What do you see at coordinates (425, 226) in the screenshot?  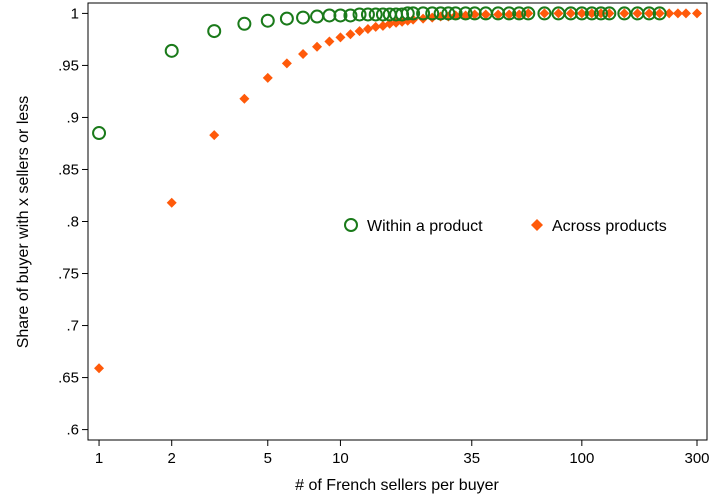 I see `legend-label-within: Within a product` at bounding box center [425, 226].